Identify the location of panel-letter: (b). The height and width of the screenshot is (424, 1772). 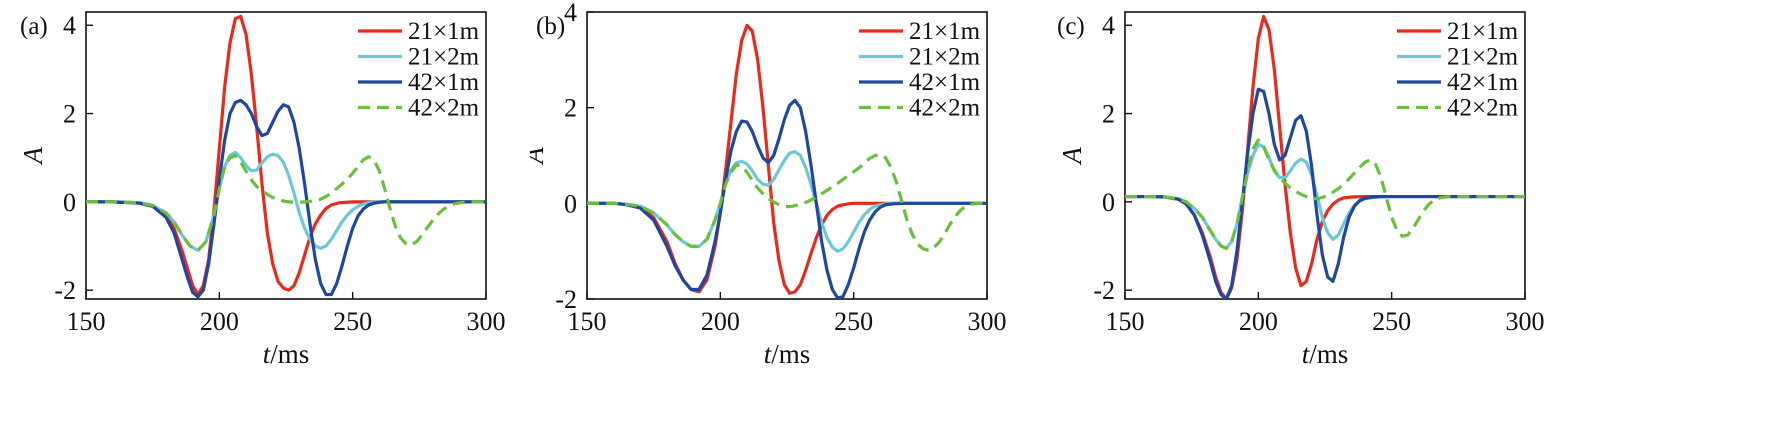
(550, 26).